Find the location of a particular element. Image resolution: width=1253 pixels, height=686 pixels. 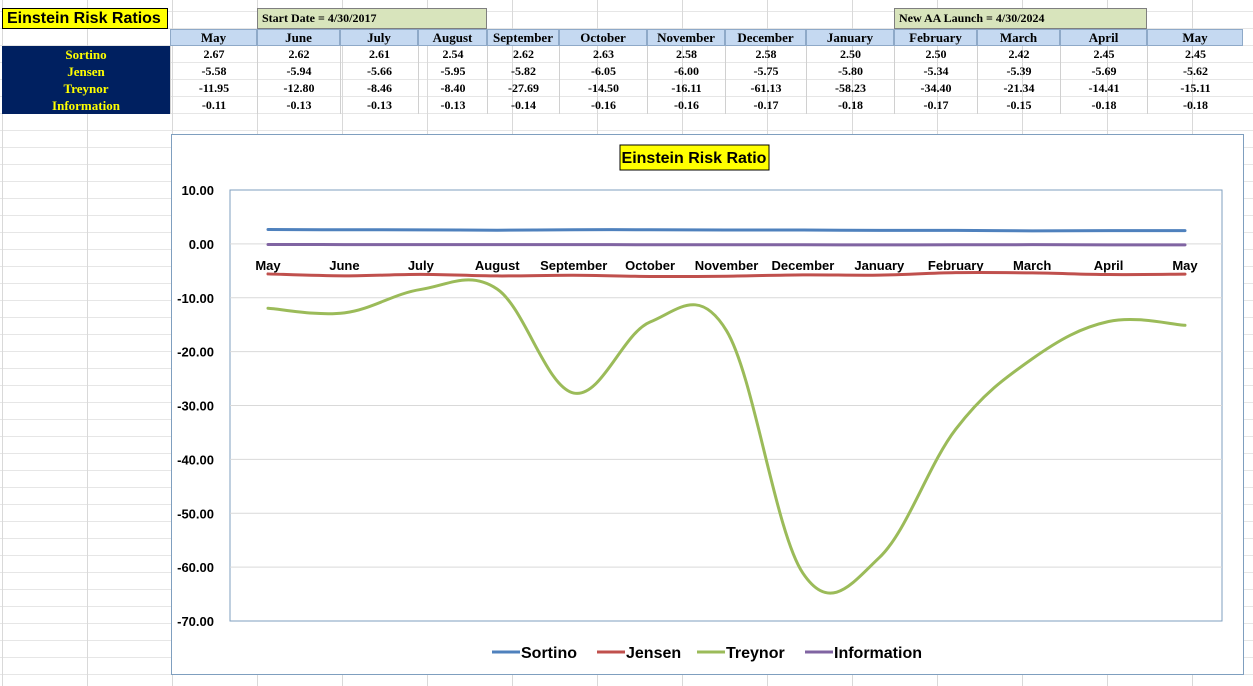

value-cell: -15.11 is located at coordinates (1195, 88).